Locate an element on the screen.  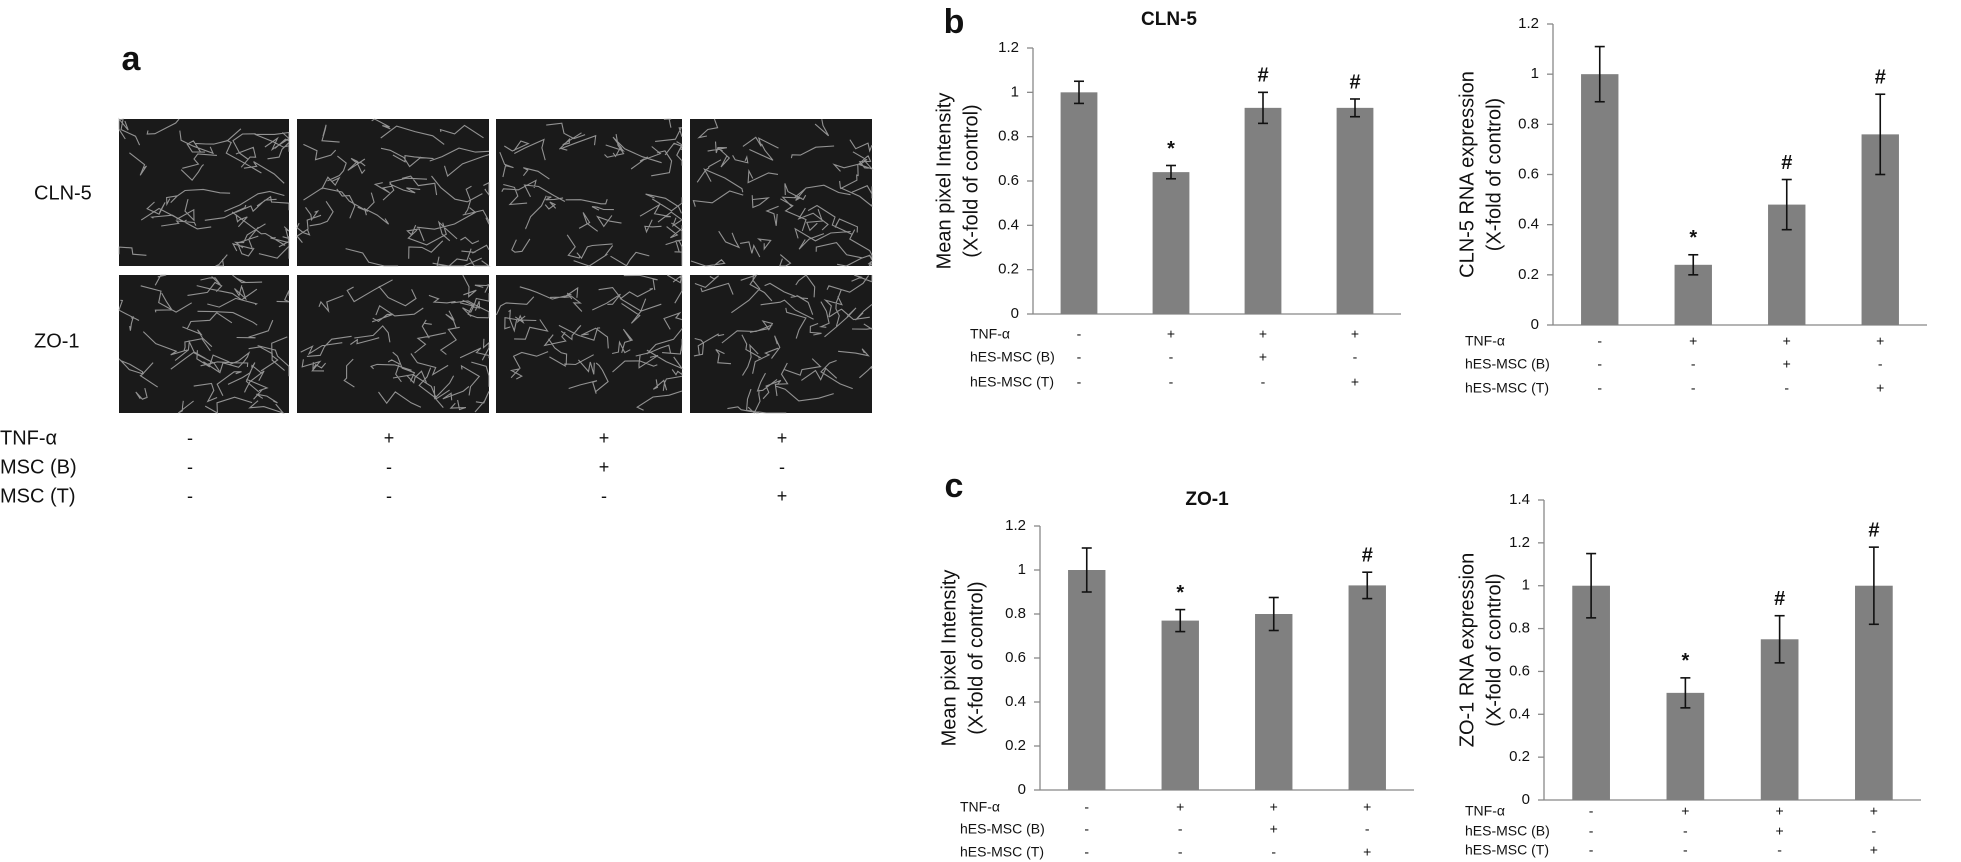
panel-letter: c is located at coordinates (954, 486).